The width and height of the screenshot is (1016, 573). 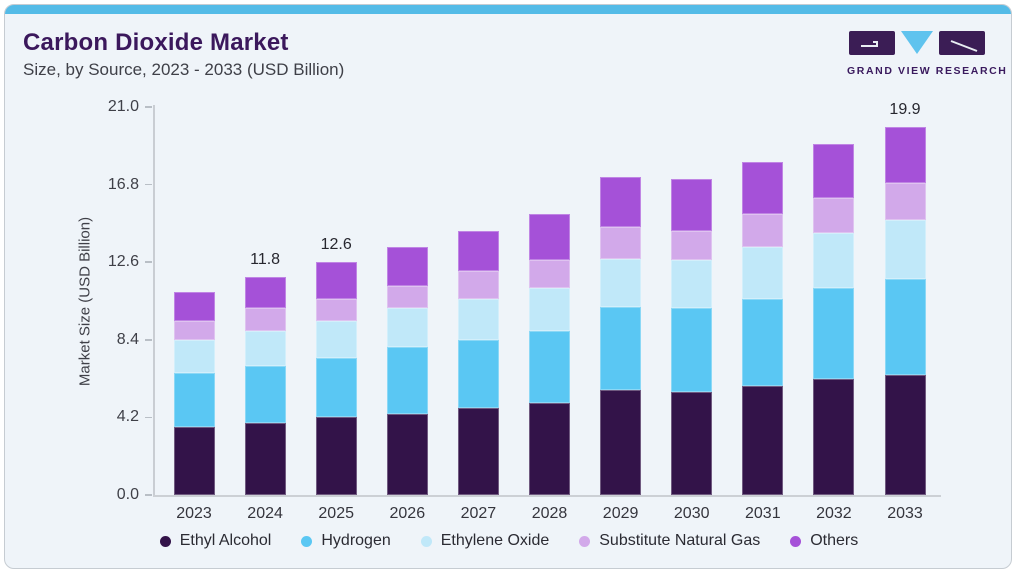 What do you see at coordinates (585, 541) in the screenshot?
I see `legend-dot-substitute-natural-gas` at bounding box center [585, 541].